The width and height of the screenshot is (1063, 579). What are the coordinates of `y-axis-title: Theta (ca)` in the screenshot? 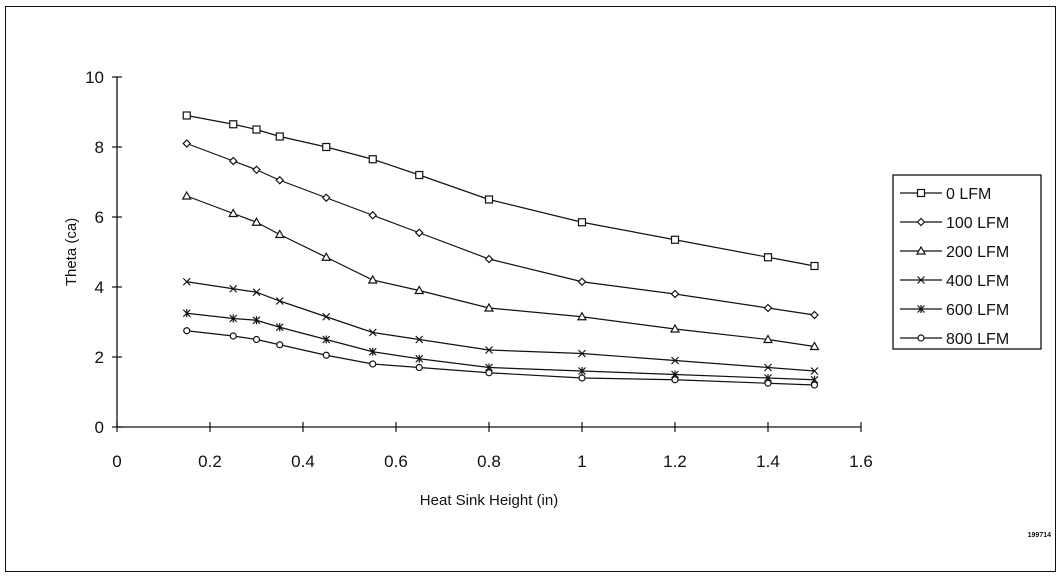 It's located at (71, 252).